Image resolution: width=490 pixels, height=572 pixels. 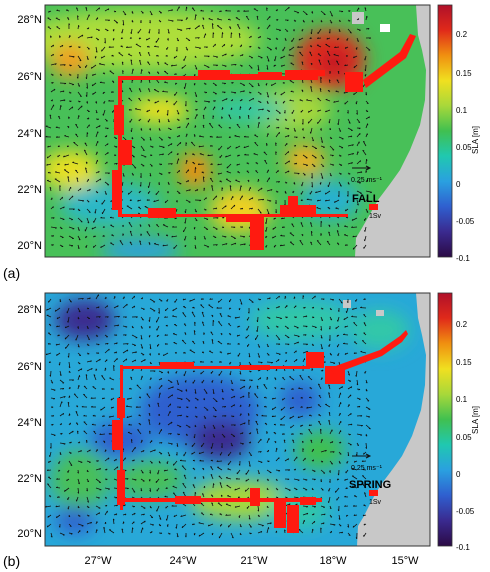 What do you see at coordinates (251, 561) in the screenshot?
I see `lon-axis: 27°W 24°W 21°W 18°W 15°W` at bounding box center [251, 561].